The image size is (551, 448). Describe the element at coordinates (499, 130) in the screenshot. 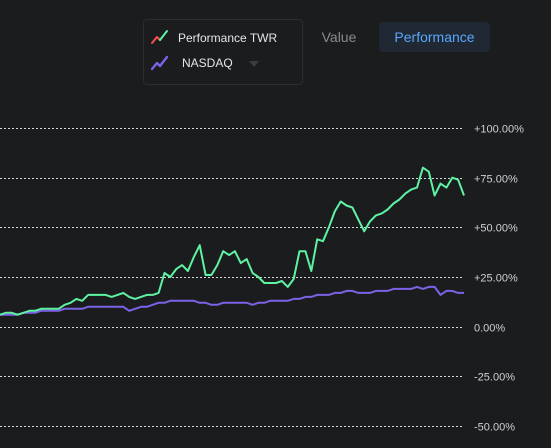

I see `y-tick-label: +100.00%` at that location.